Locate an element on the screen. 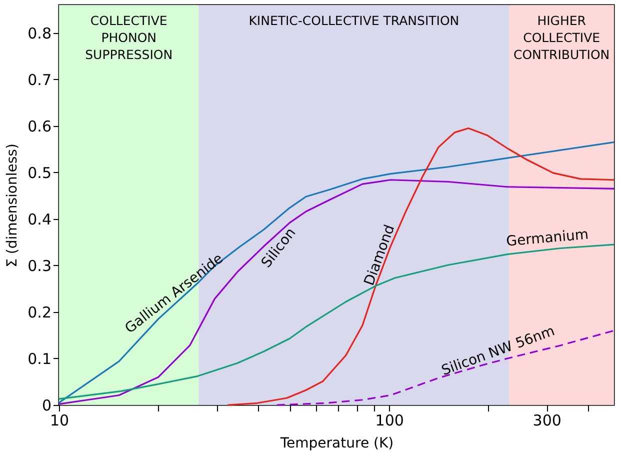 The image size is (632, 460). y-tick-label: 0.1 is located at coordinates (40, 359).